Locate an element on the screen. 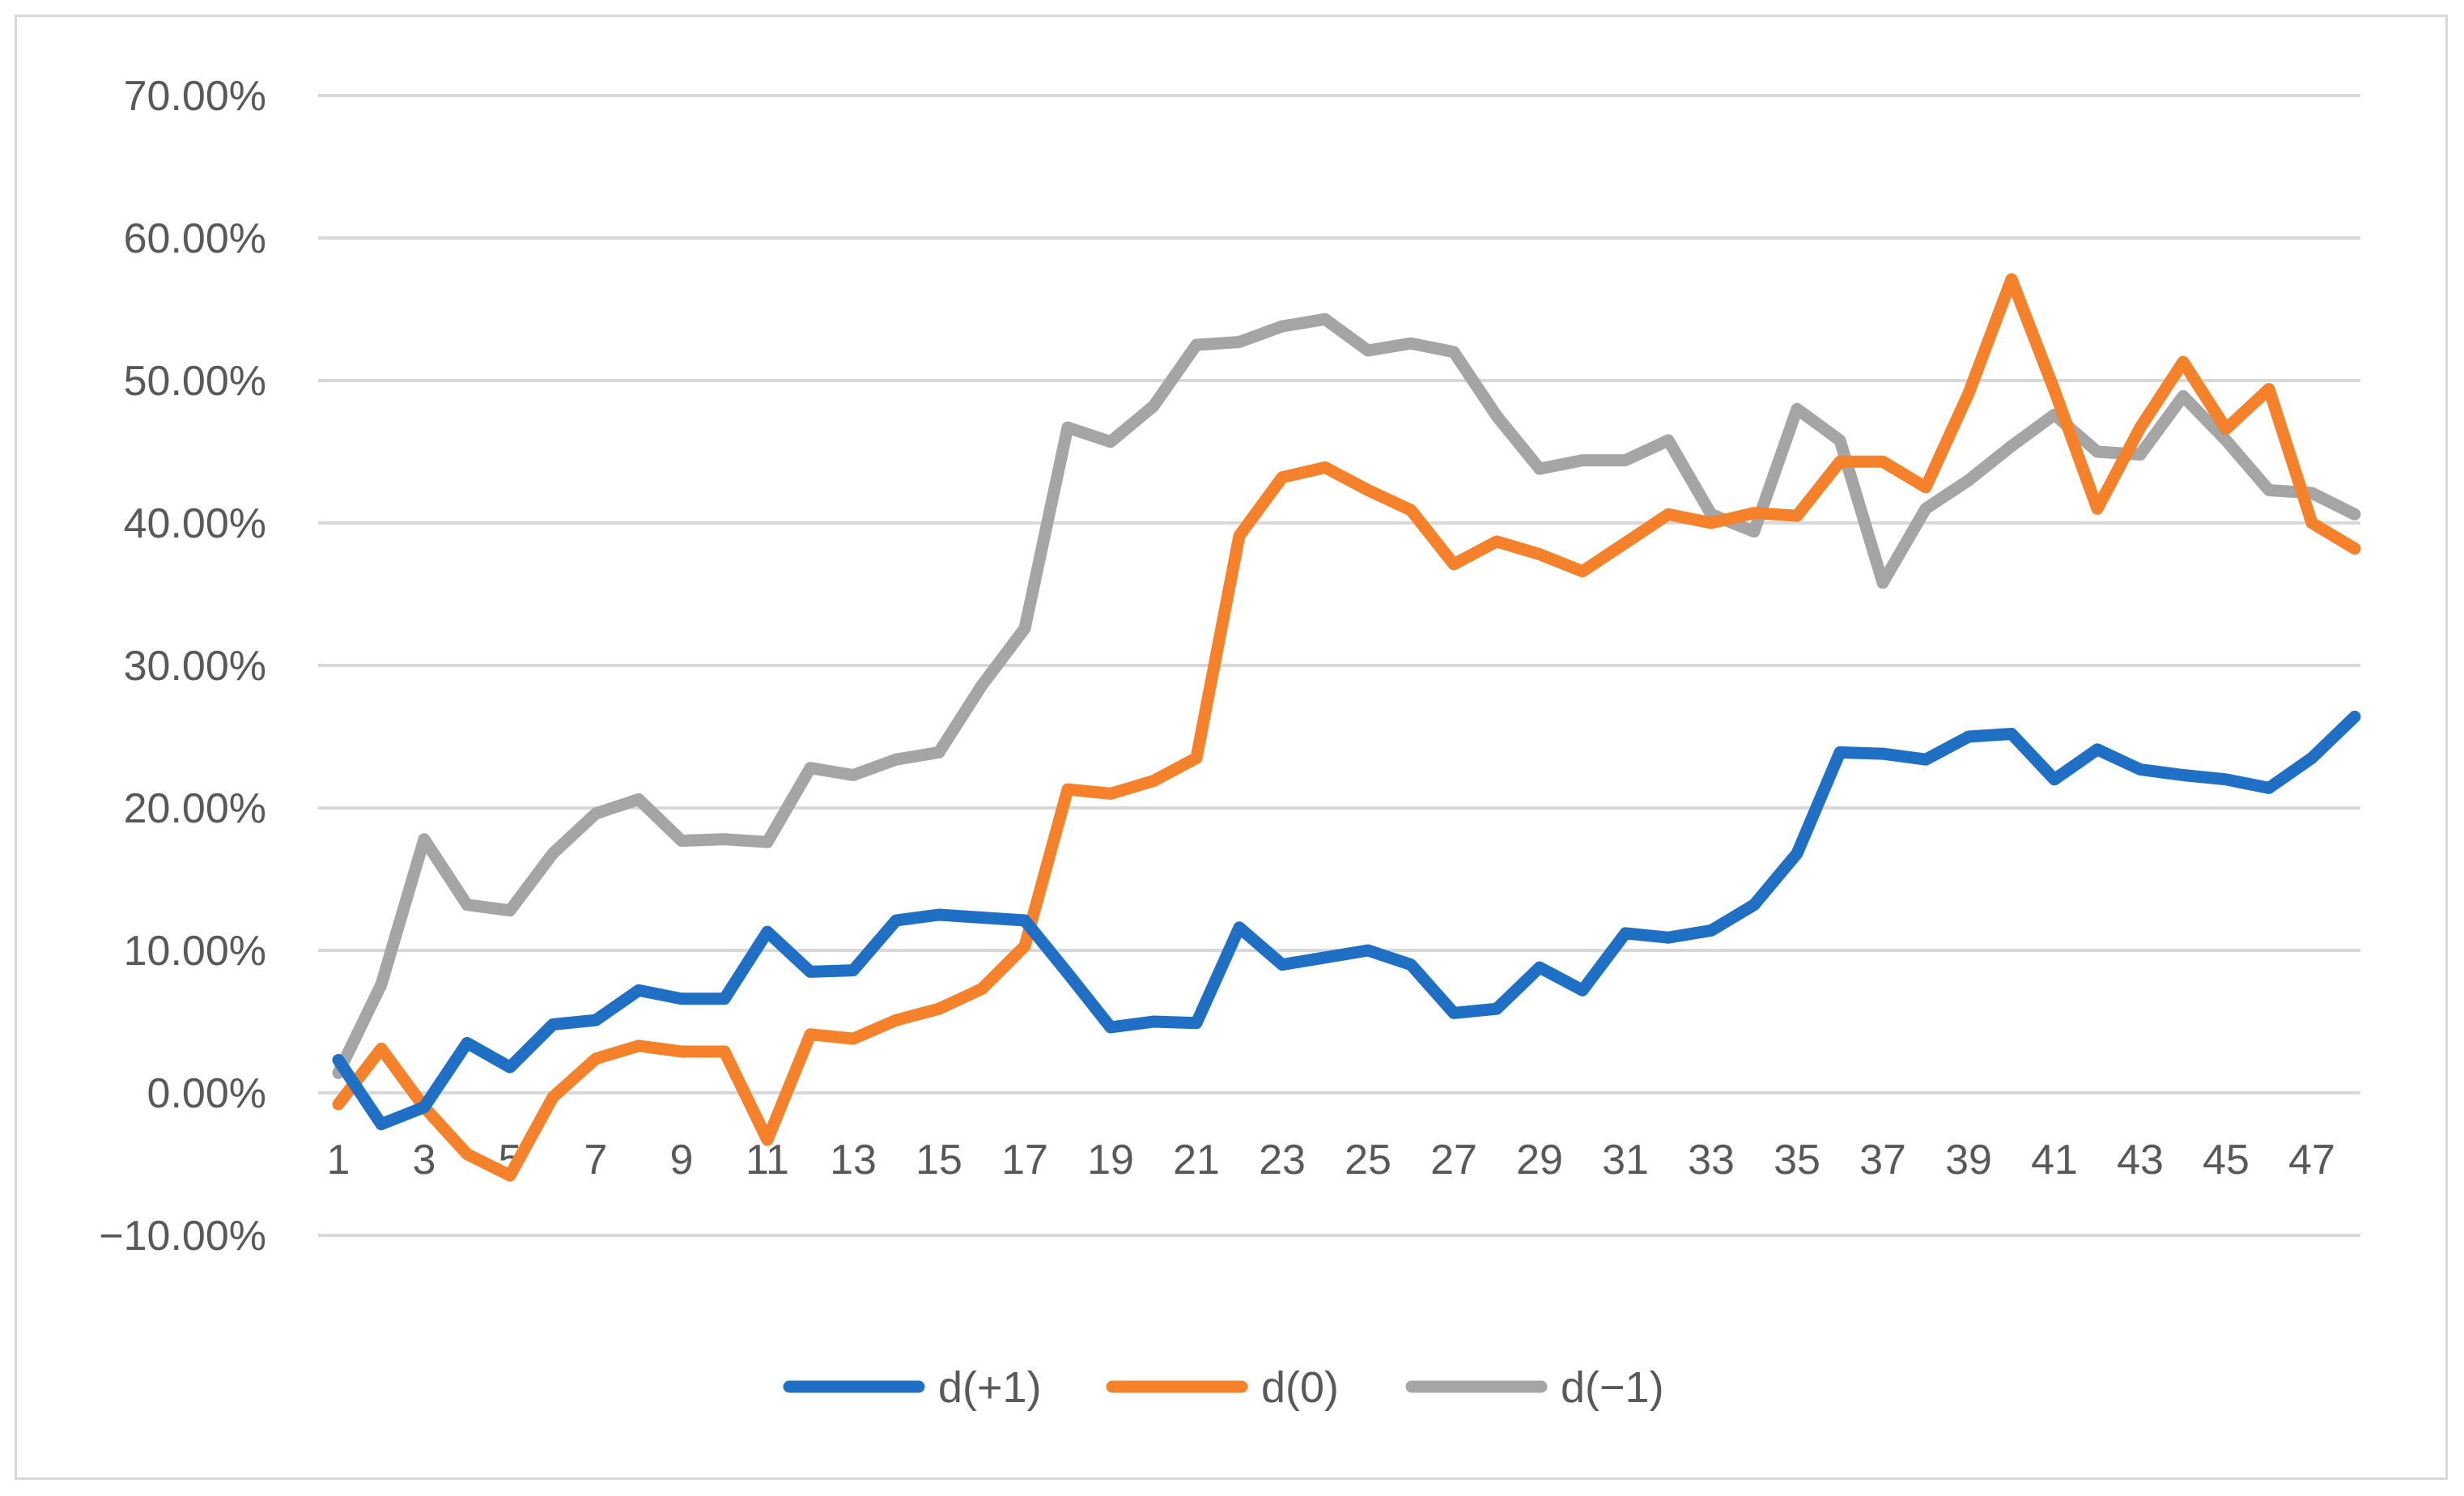 The height and width of the screenshot is (1496, 2464). x-tick-label: 21 is located at coordinates (1197, 1161).